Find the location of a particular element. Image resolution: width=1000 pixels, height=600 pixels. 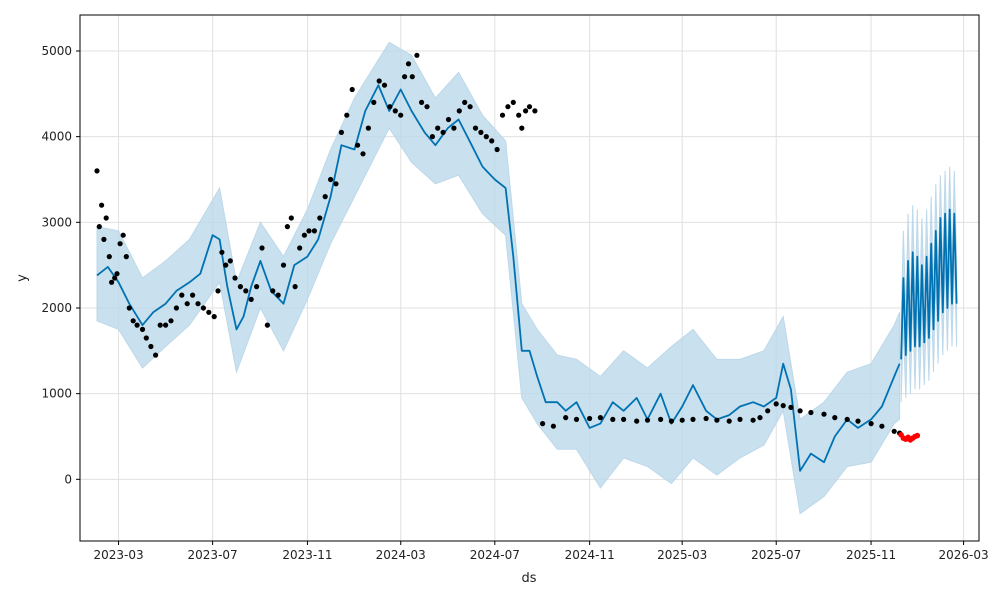

x-axis-title: ds is located at coordinates (528, 578).